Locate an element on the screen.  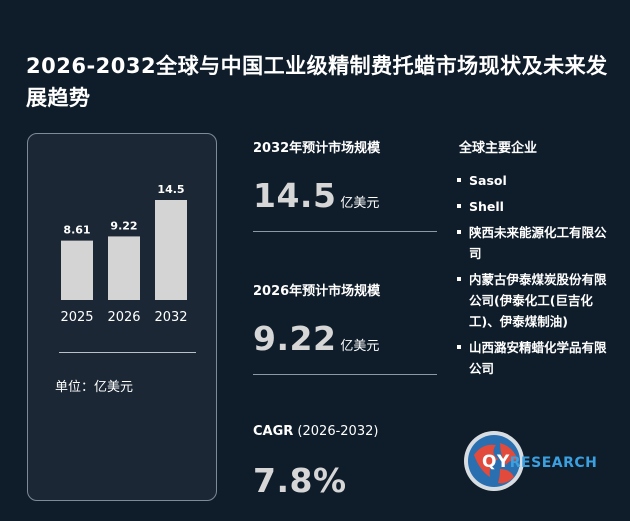
unit-note: 单位：亿美元 is located at coordinates (94, 387).